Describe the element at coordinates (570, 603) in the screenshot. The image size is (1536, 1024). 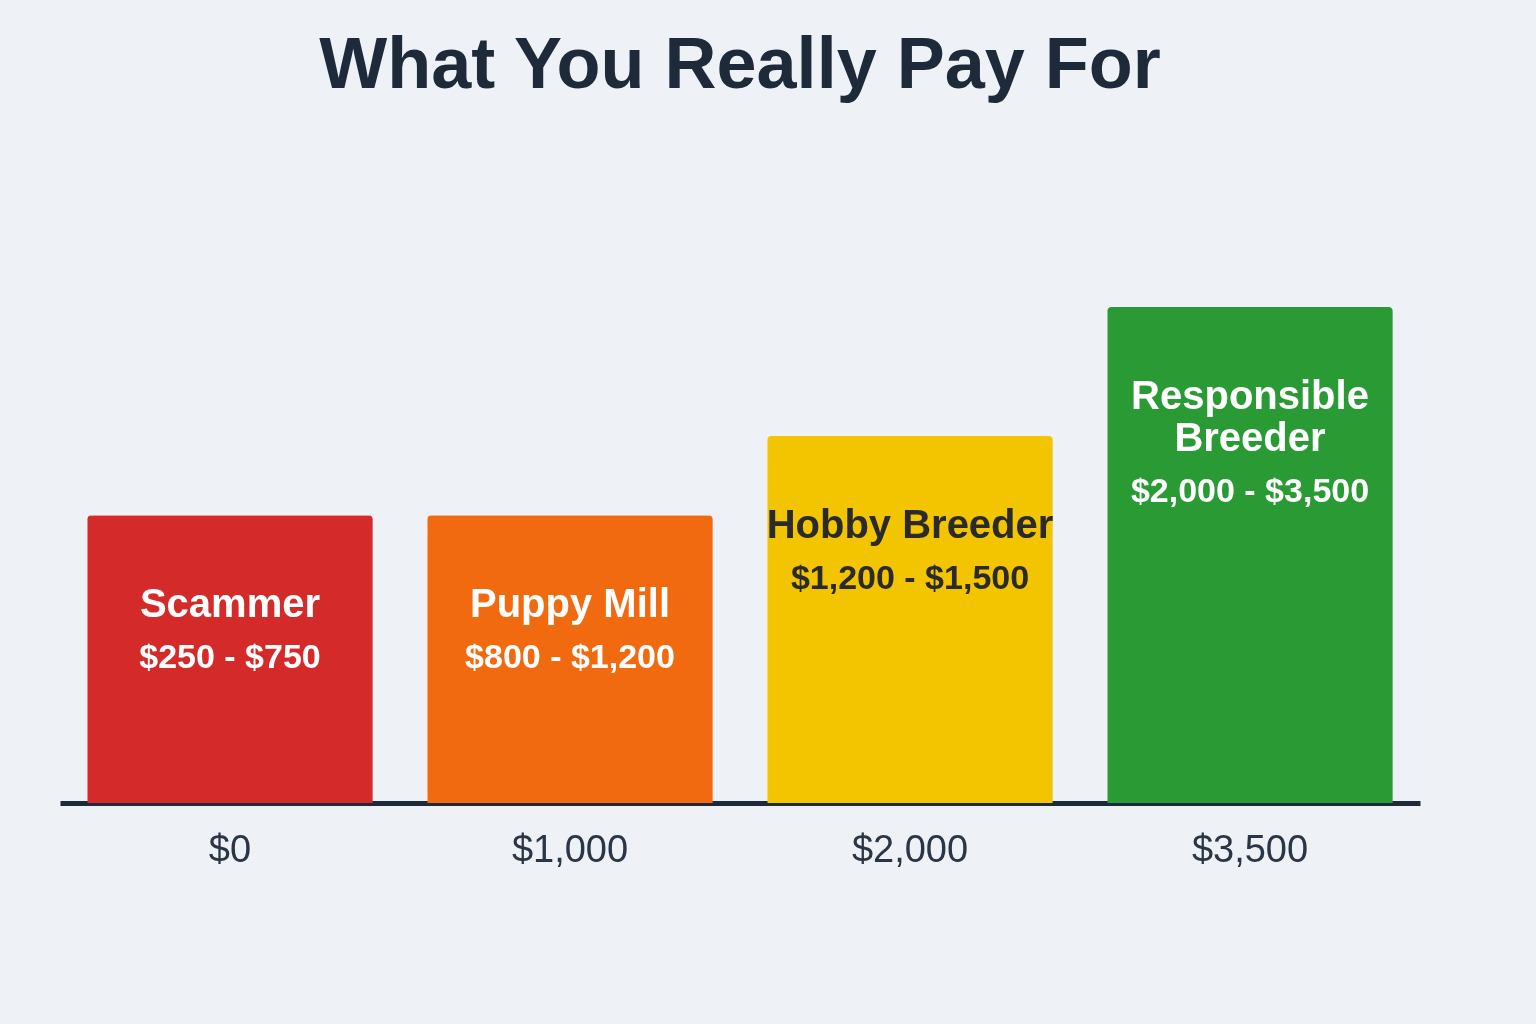
I see `x-tick-label: Puppy Mill` at that location.